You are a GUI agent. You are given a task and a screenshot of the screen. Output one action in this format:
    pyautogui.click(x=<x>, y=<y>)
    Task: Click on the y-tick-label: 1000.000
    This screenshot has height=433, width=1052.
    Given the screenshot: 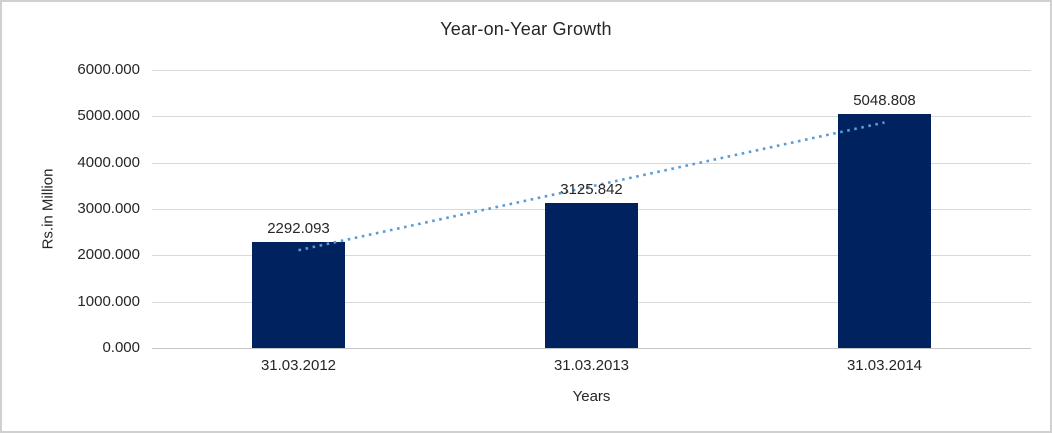 What is the action you would take?
    pyautogui.click(x=108, y=301)
    